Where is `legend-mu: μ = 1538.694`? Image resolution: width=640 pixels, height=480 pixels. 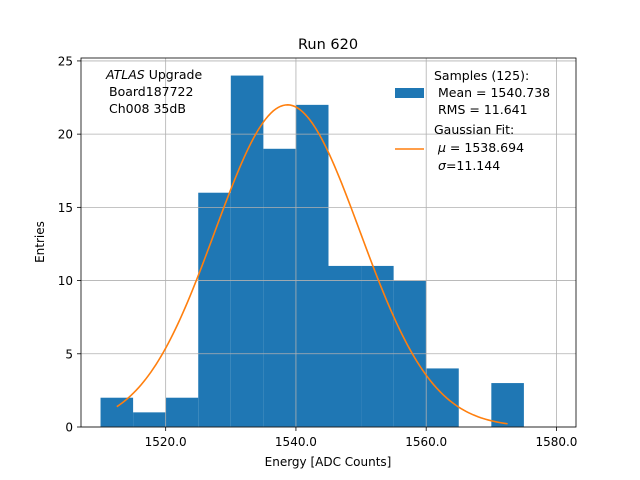 legend-mu: μ = 1538.694 is located at coordinates (480, 147).